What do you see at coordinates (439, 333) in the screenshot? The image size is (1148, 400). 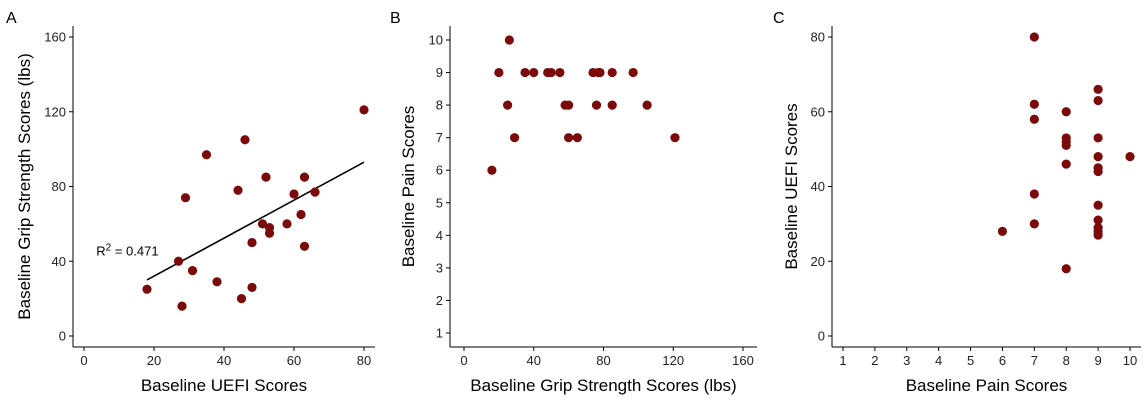 I see `y-tick-label: 1` at bounding box center [439, 333].